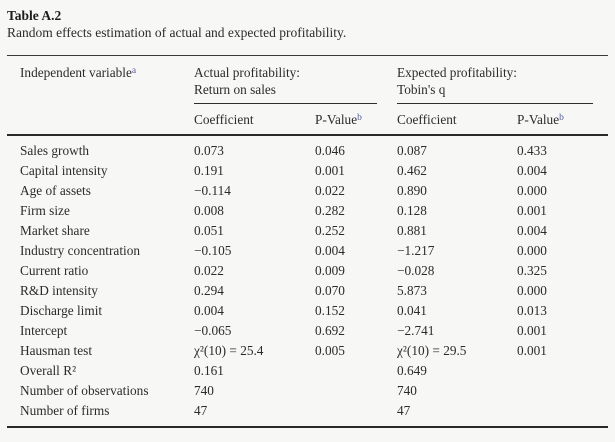 The image size is (615, 442). I want to click on p-value: 0.325, so click(532, 270).